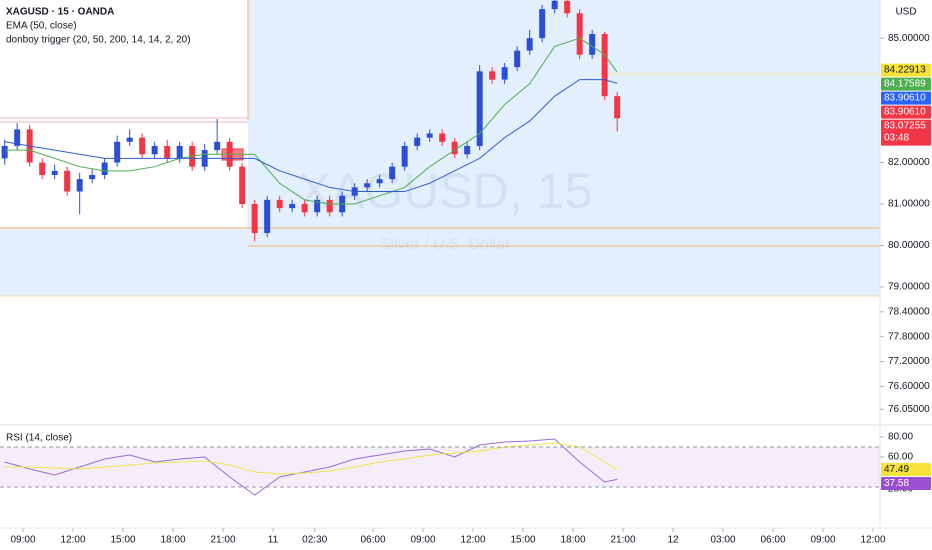 This screenshot has height=550, width=932. I want to click on rsi-title: RSI (14, close), so click(39, 438).